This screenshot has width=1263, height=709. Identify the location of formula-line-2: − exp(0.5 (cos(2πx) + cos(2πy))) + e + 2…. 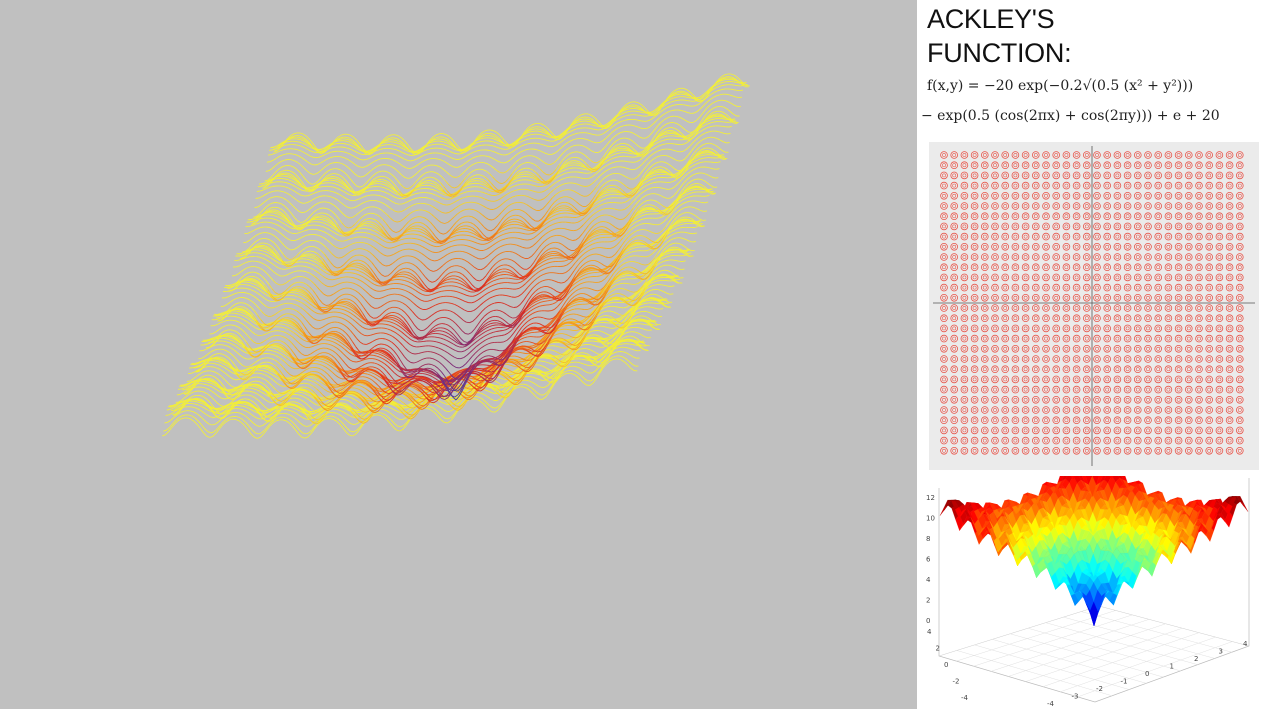
(1070, 116).